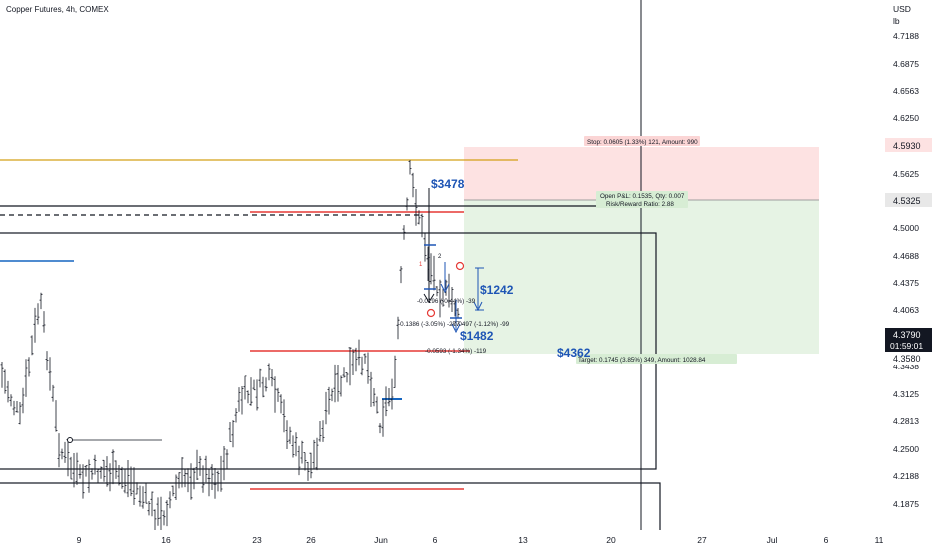  Describe the element at coordinates (448, 184) in the screenshot. I see `annotation-3478: $3478` at that location.